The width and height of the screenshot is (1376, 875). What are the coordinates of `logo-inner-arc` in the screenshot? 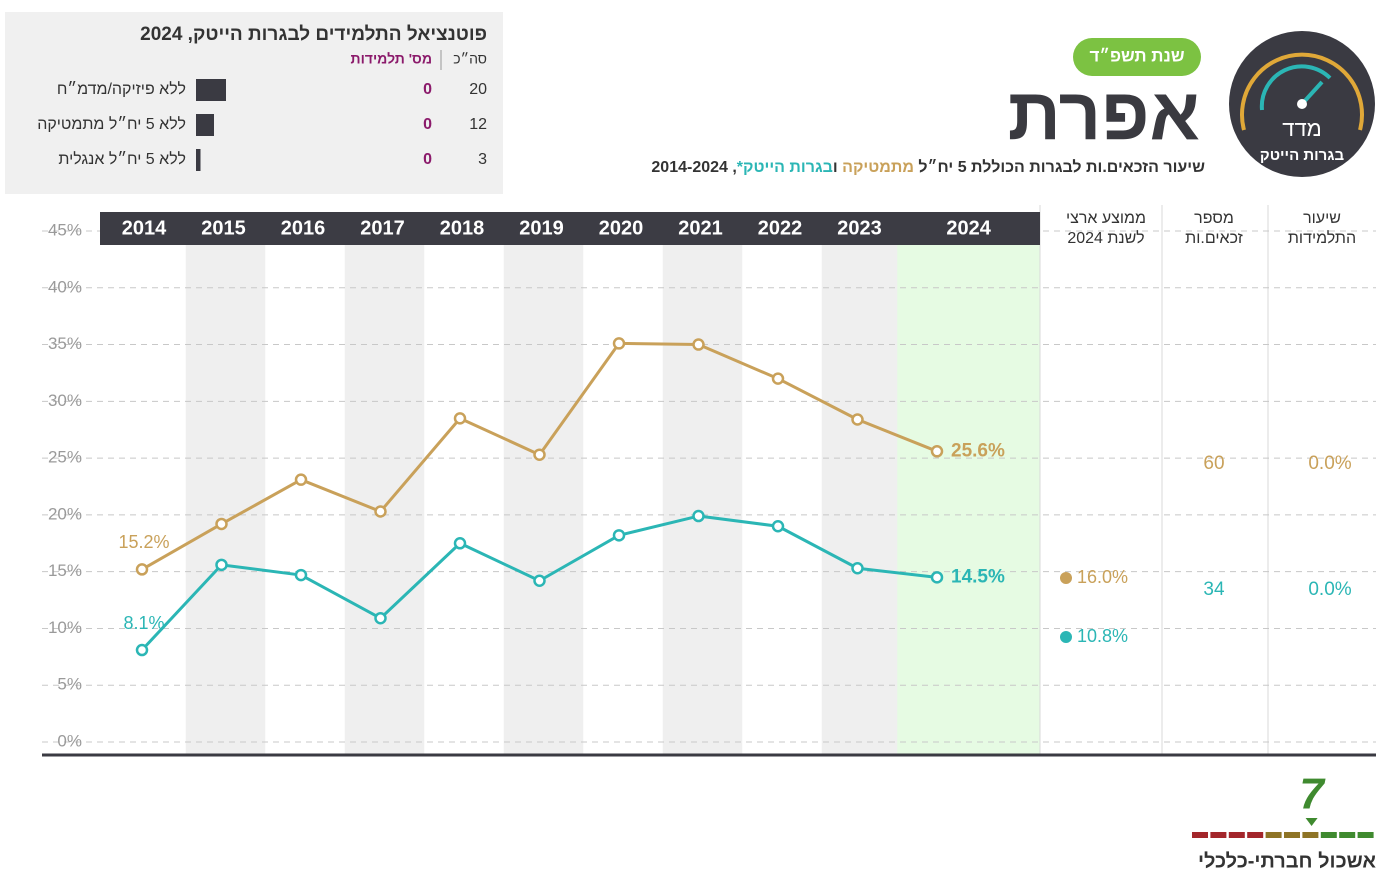 It's located at (1295, 87).